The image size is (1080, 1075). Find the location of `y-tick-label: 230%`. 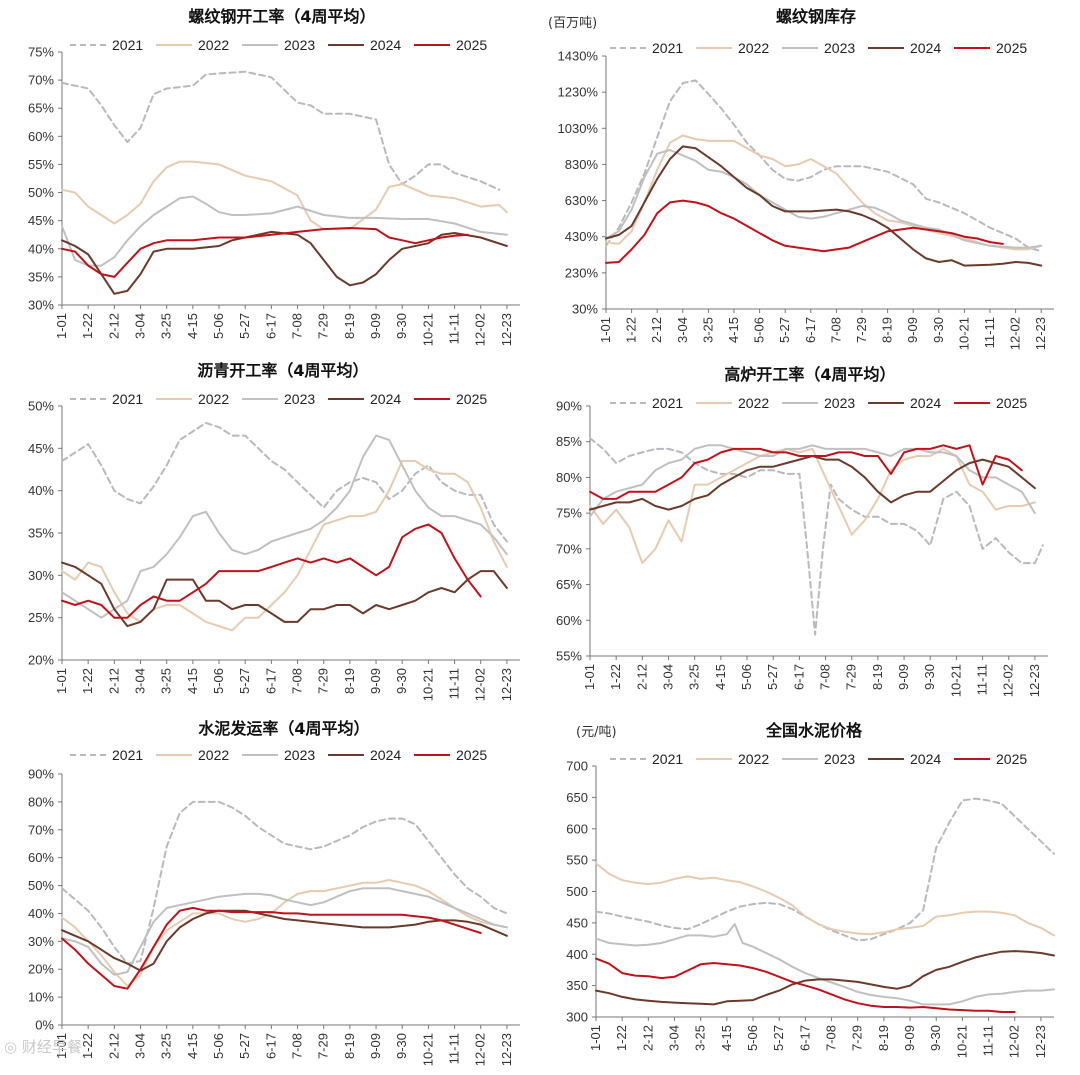

y-tick-label: 230% is located at coordinates (582, 272).